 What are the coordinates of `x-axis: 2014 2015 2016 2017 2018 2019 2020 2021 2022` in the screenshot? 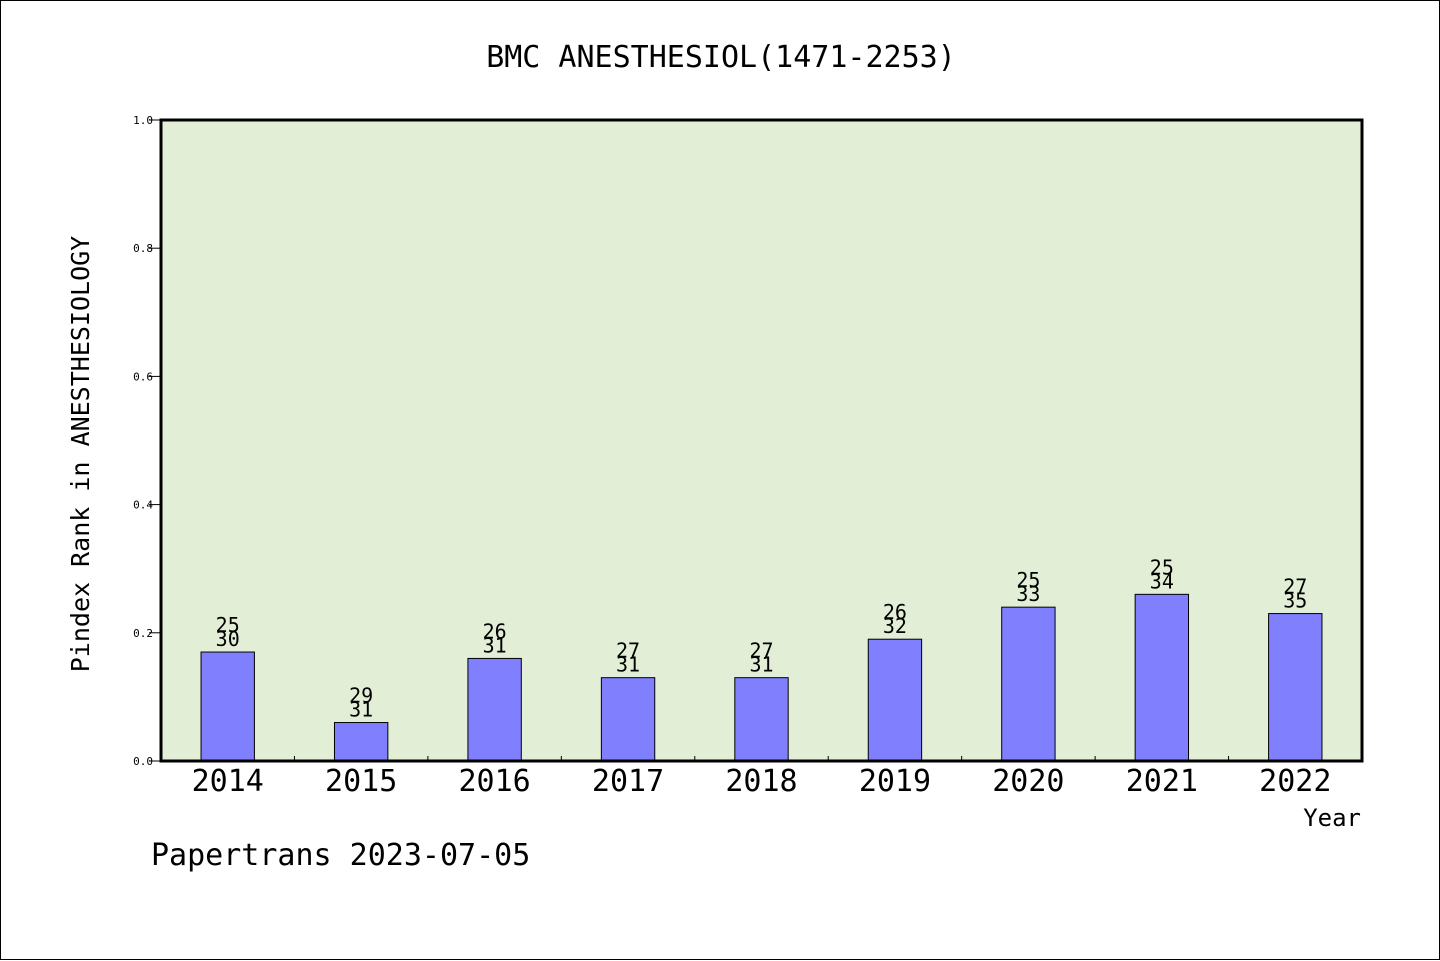 It's located at (761, 777).